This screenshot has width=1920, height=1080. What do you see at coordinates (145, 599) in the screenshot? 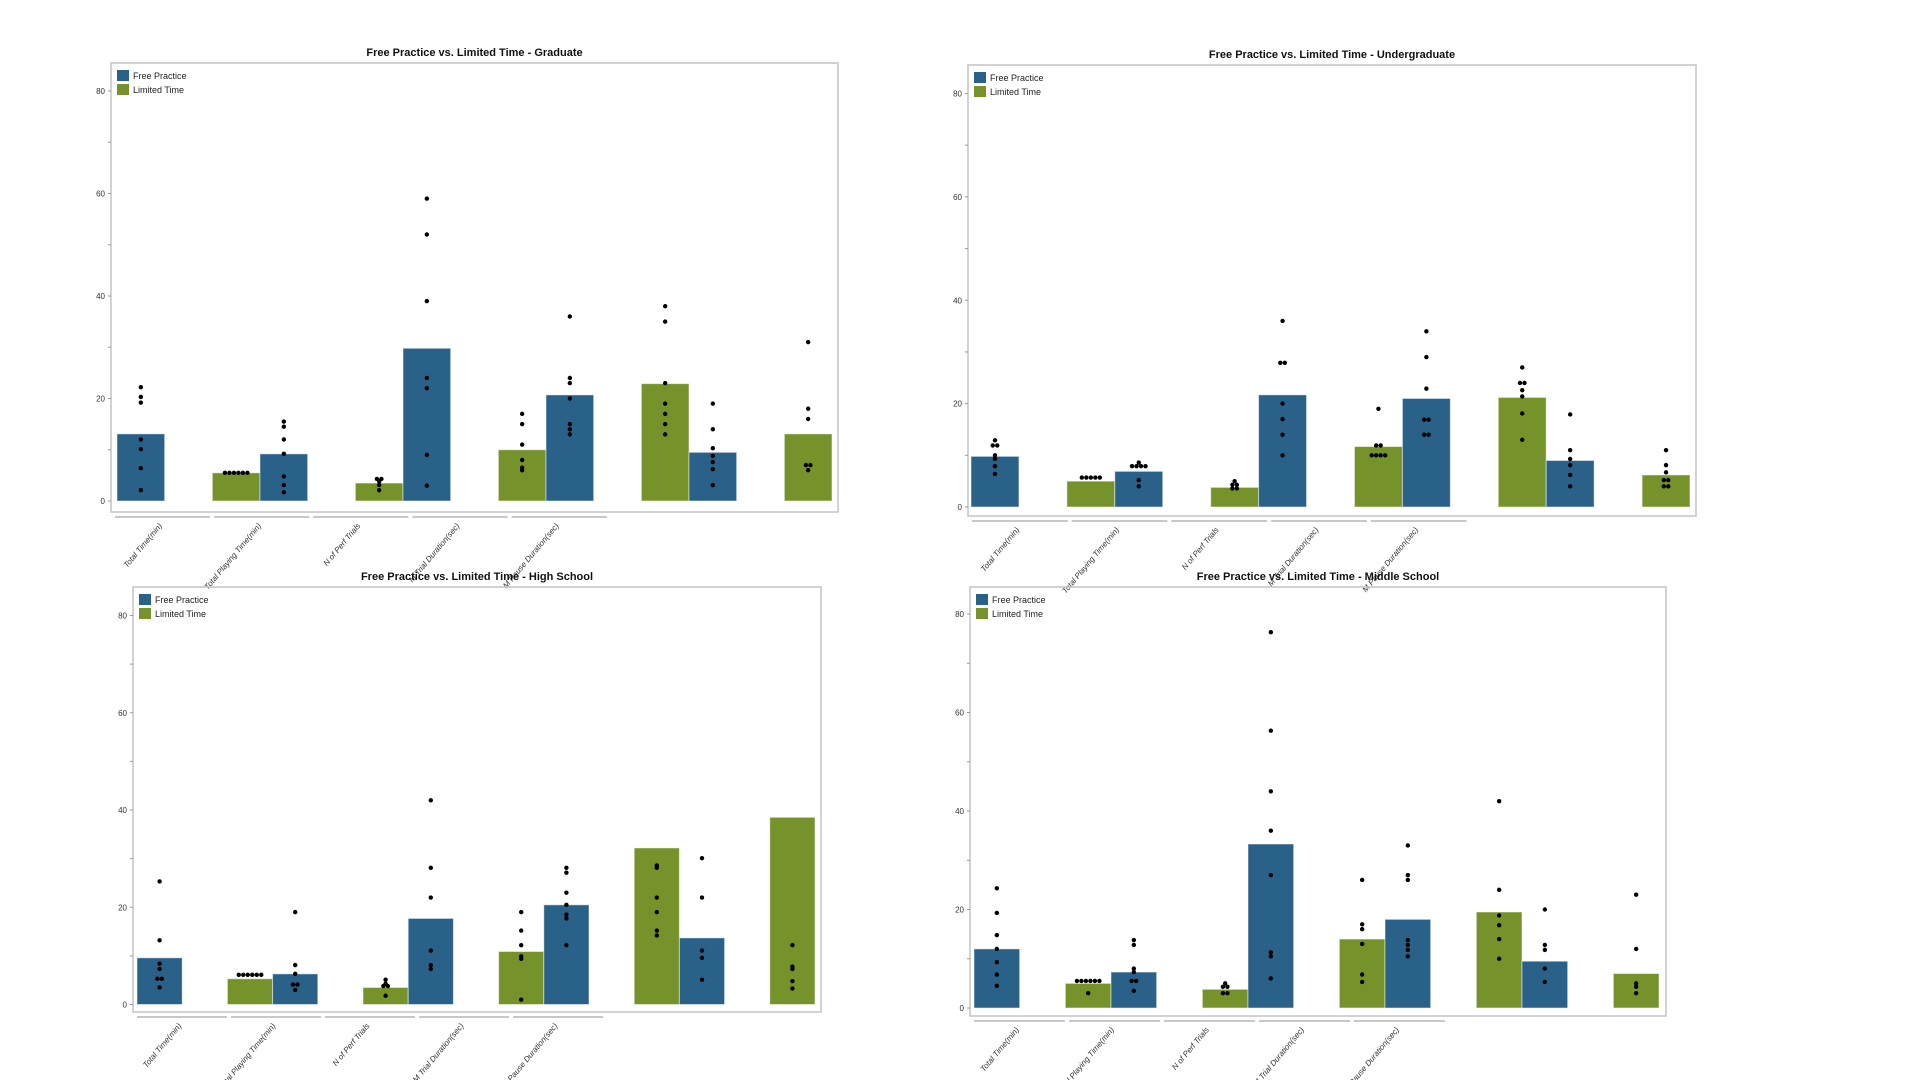
I see `legend-swatch-free-practice` at bounding box center [145, 599].